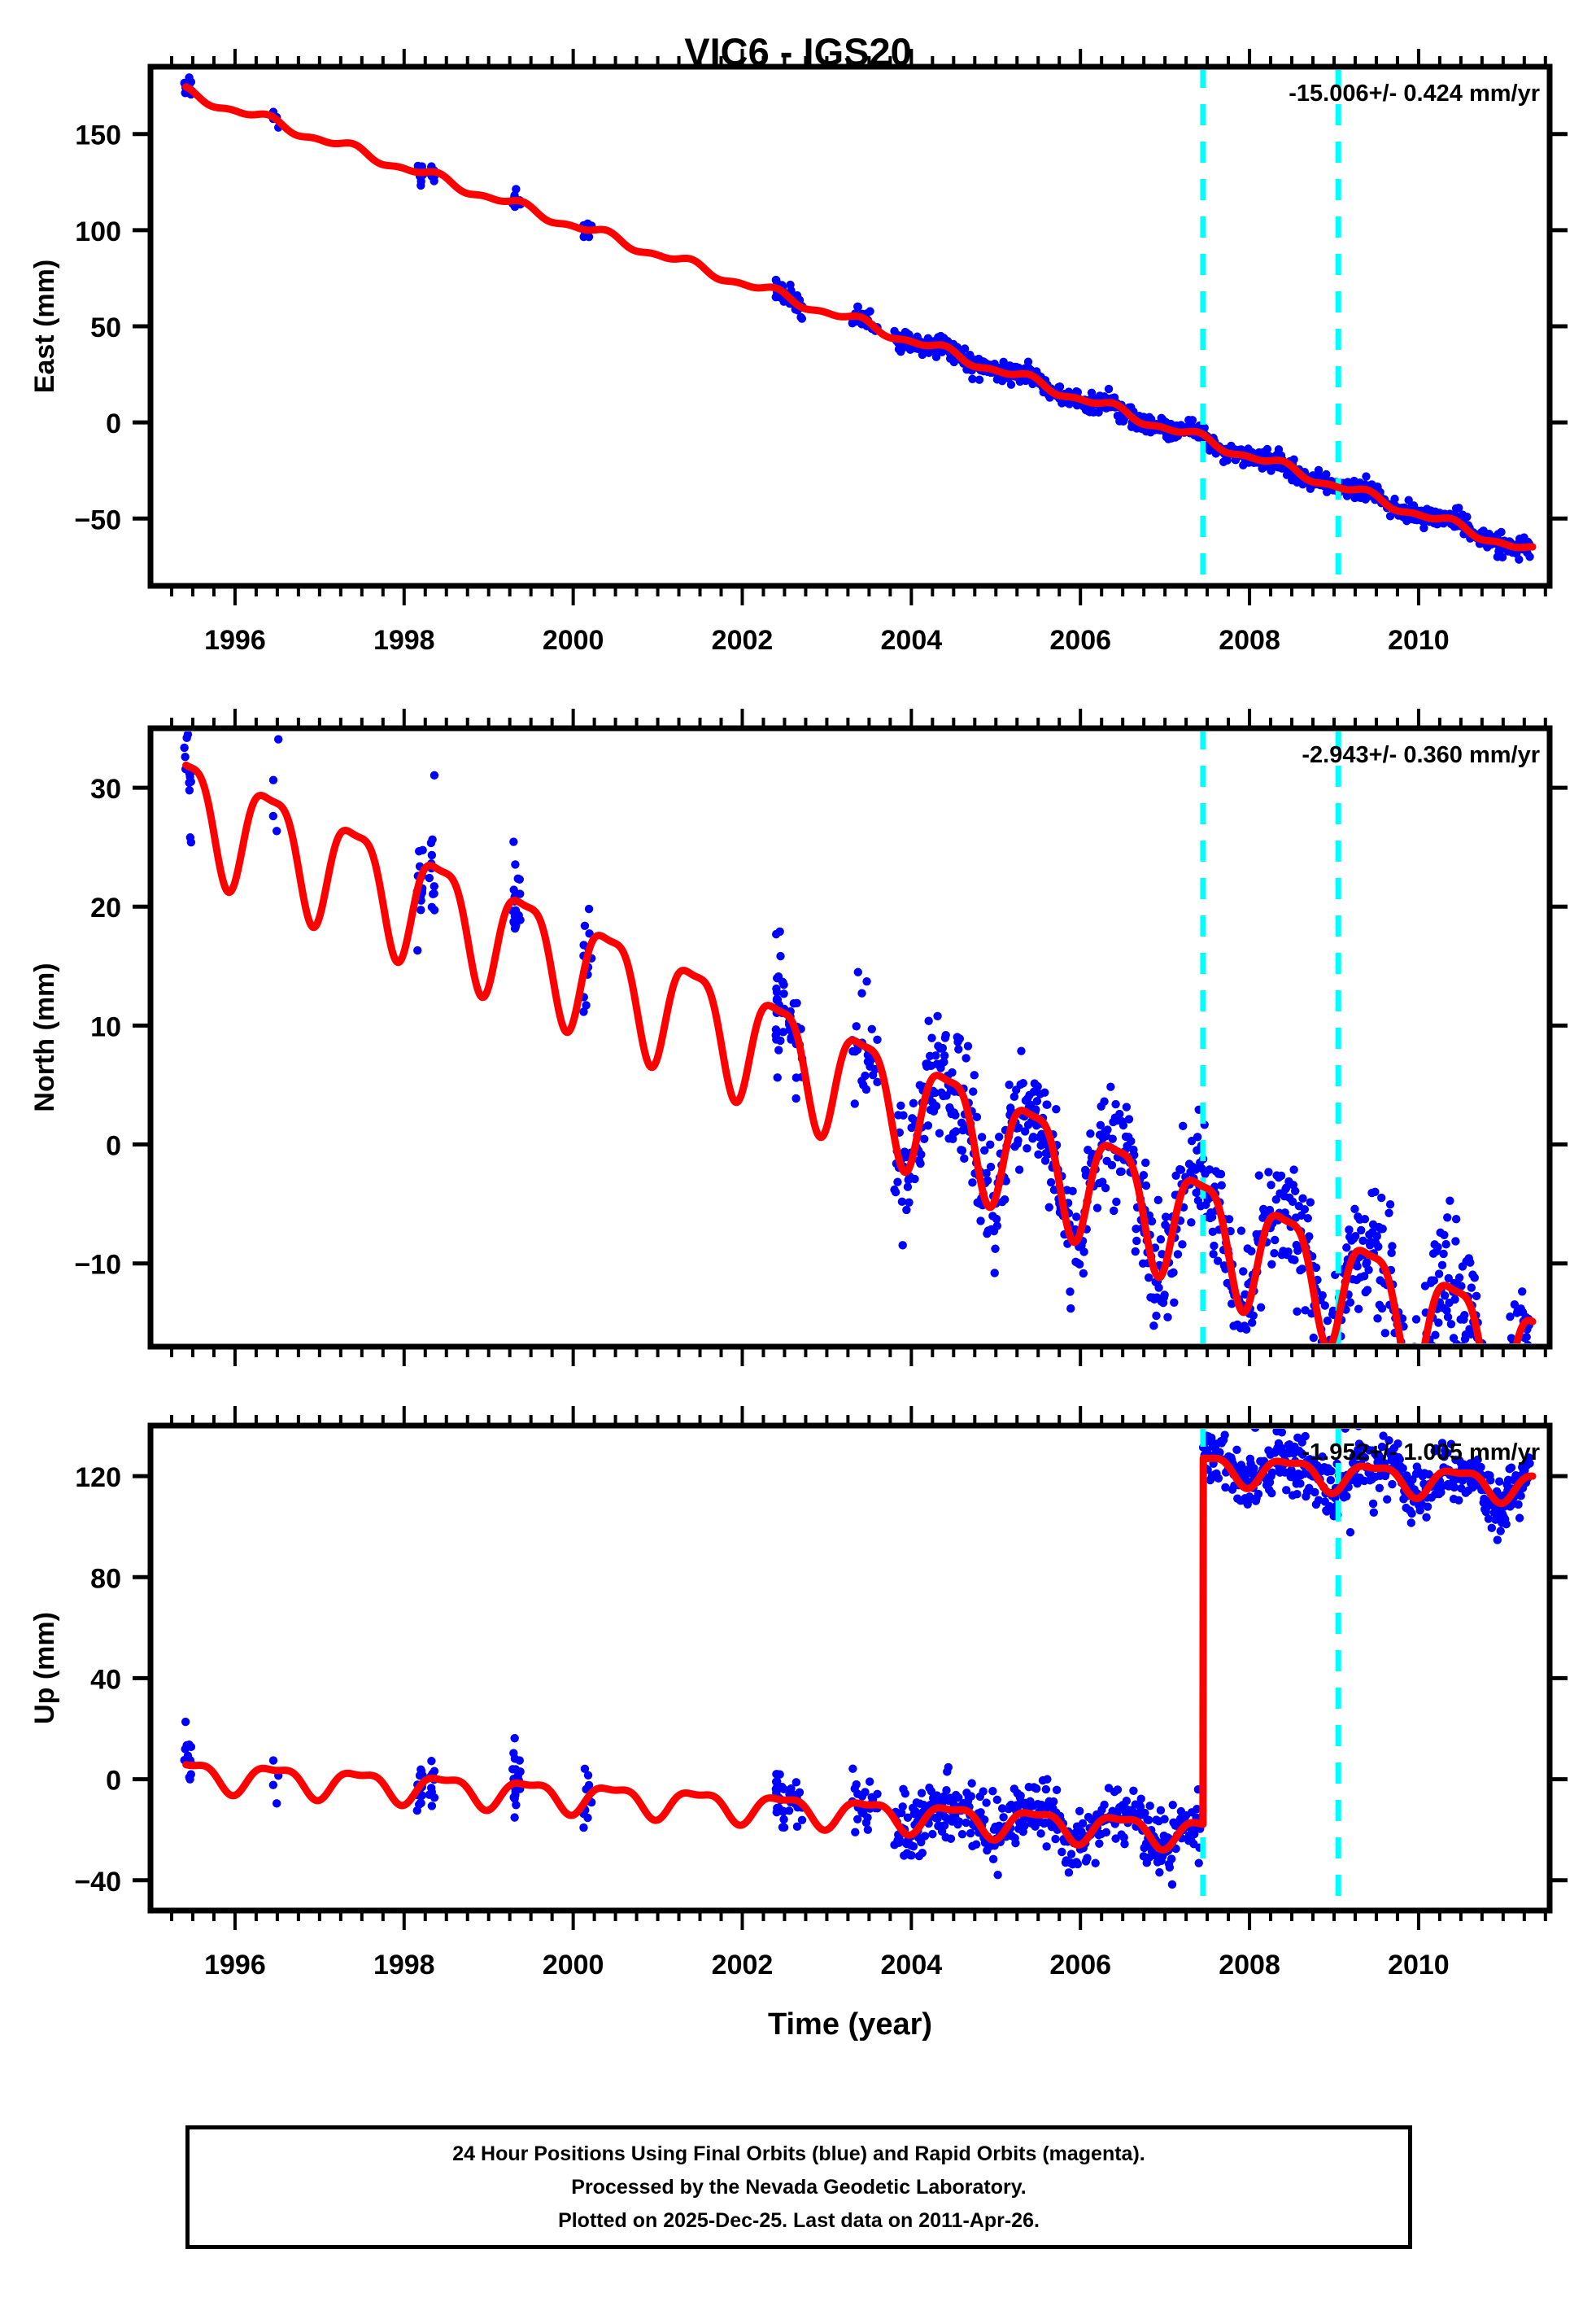  I want to click on x-tick-label: 2008, so click(1249, 1966).